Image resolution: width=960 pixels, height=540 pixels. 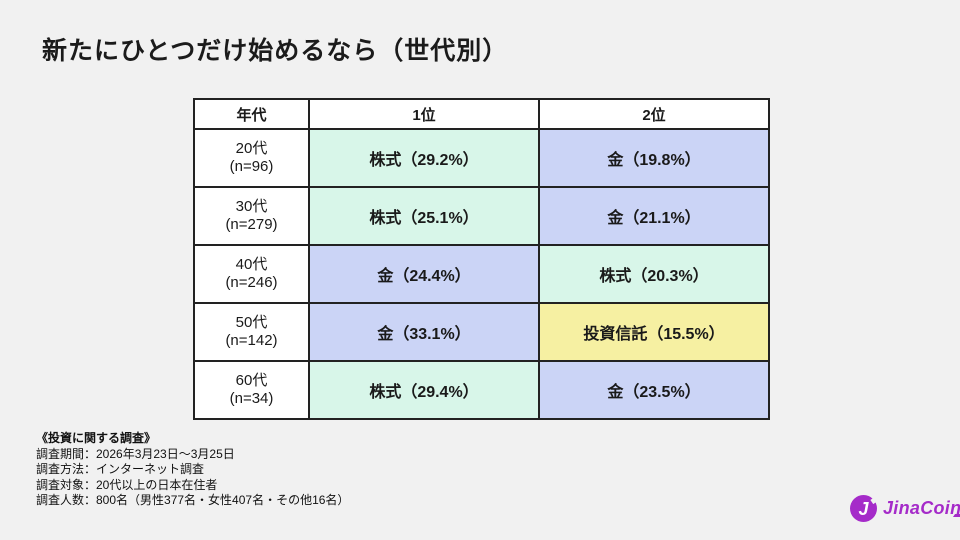 What do you see at coordinates (251, 282) in the screenshot?
I see `sample-size-label: (n=246)` at bounding box center [251, 282].